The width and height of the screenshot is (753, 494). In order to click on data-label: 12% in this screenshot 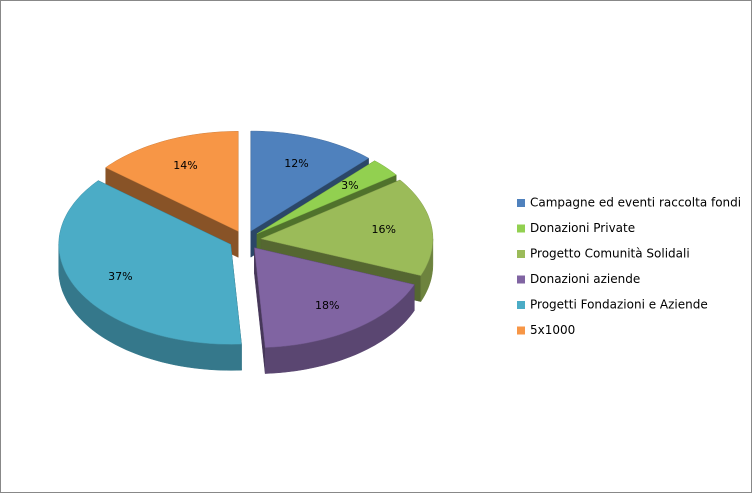, I will do `click(296, 163)`.